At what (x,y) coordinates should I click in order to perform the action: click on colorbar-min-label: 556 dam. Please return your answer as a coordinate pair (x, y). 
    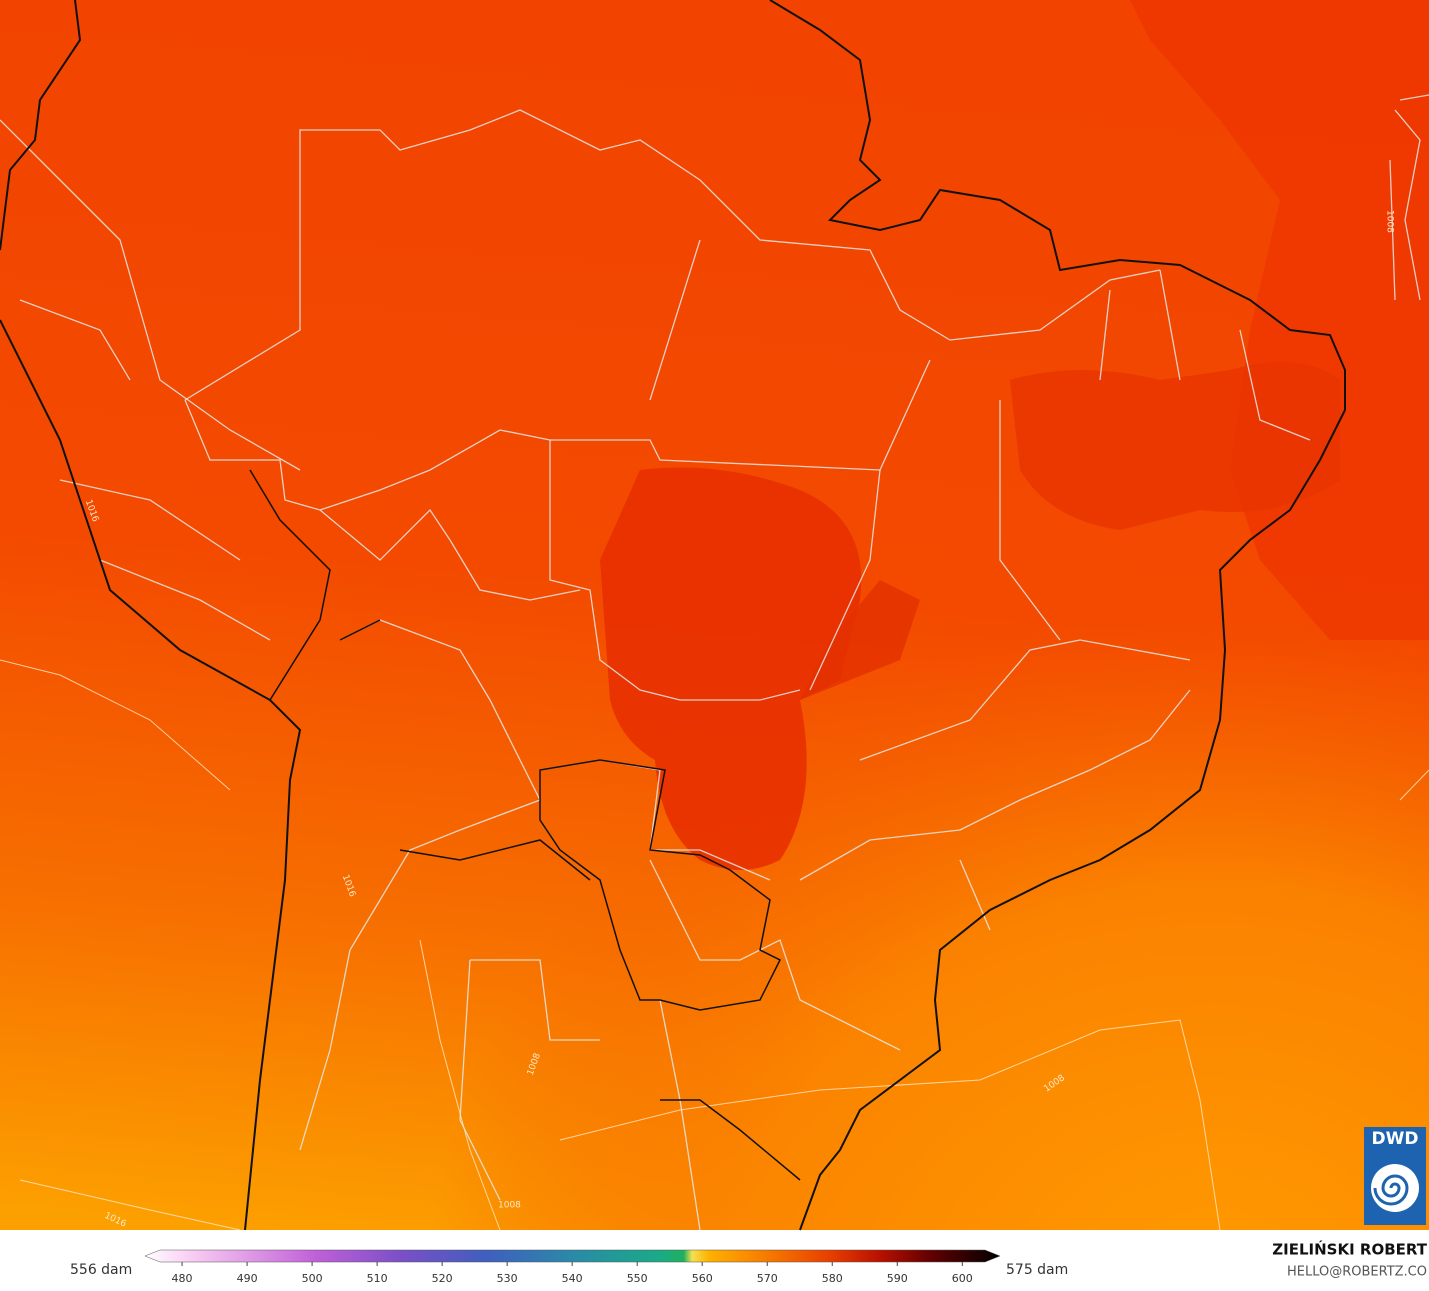
    Looking at the image, I should click on (101, 1270).